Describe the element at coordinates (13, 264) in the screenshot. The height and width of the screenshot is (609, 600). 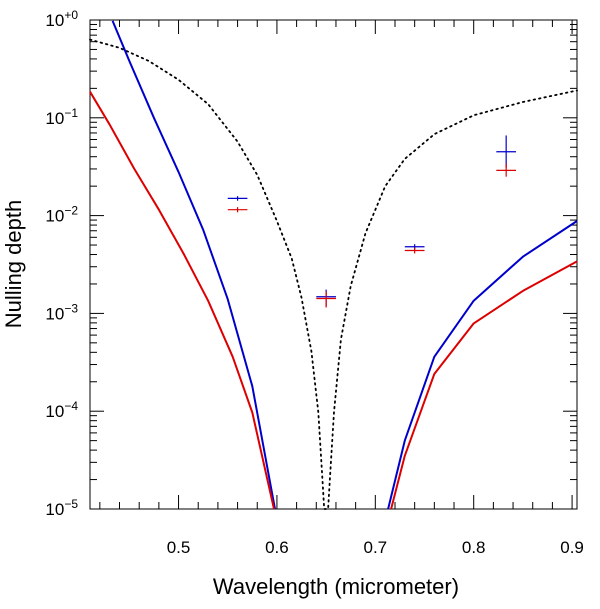
I see `y-axis-label: Nulling depth` at that location.